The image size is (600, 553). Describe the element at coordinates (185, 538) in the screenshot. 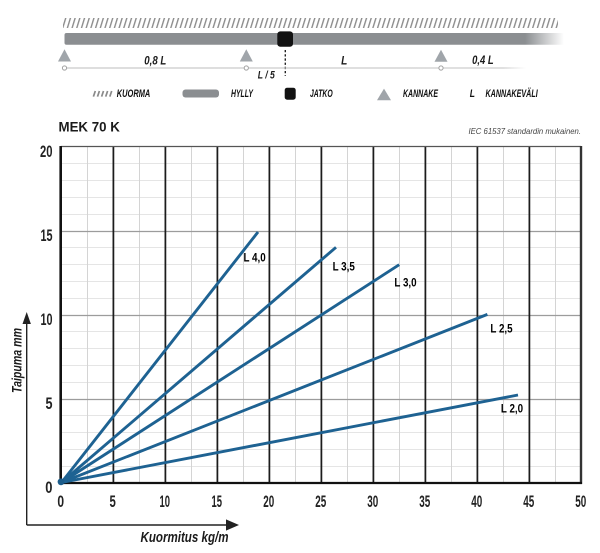

I see `svg-text: Kuormitus kg/m` at that location.